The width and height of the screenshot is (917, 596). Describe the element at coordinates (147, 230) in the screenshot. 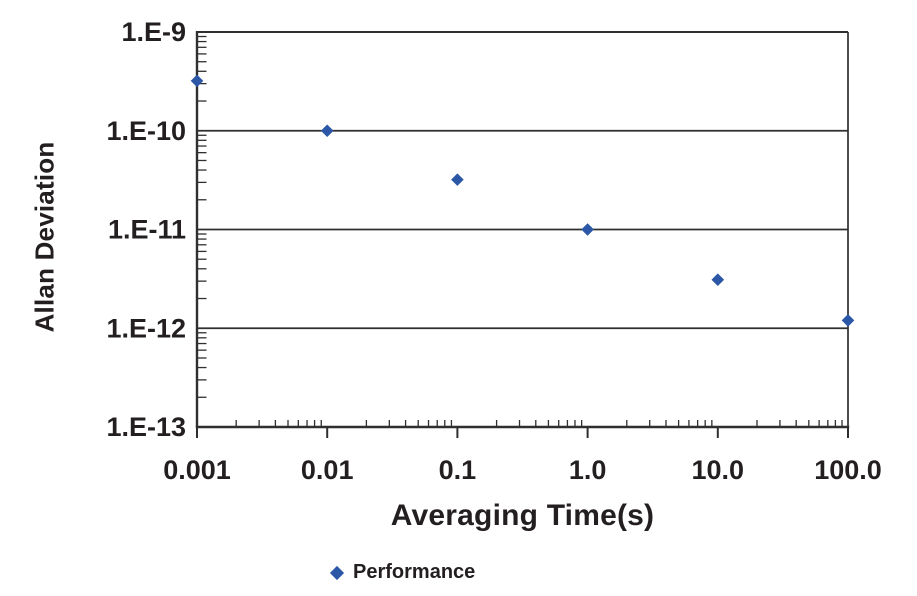

I see `y-tick-label: 1.E-11` at that location.